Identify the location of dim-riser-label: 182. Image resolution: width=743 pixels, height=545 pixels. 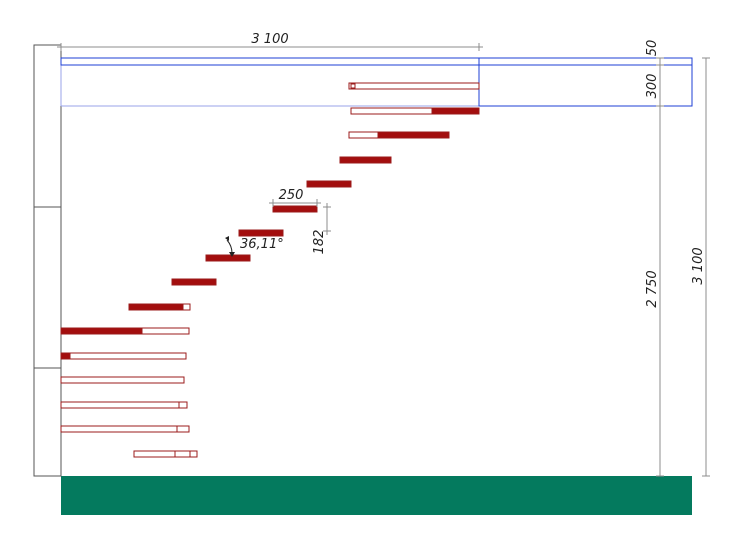
(319, 242).